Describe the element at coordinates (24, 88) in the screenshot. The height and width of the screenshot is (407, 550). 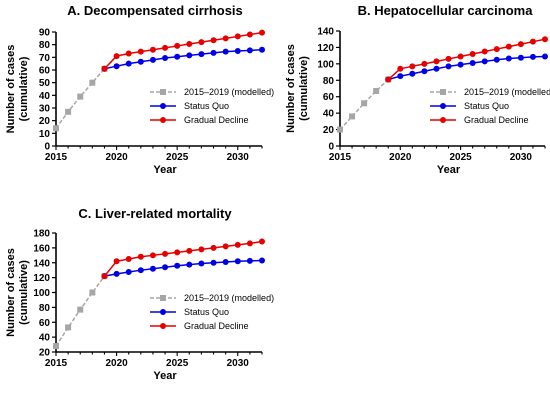
I see `y-axis-label-line: (cumulative)` at that location.